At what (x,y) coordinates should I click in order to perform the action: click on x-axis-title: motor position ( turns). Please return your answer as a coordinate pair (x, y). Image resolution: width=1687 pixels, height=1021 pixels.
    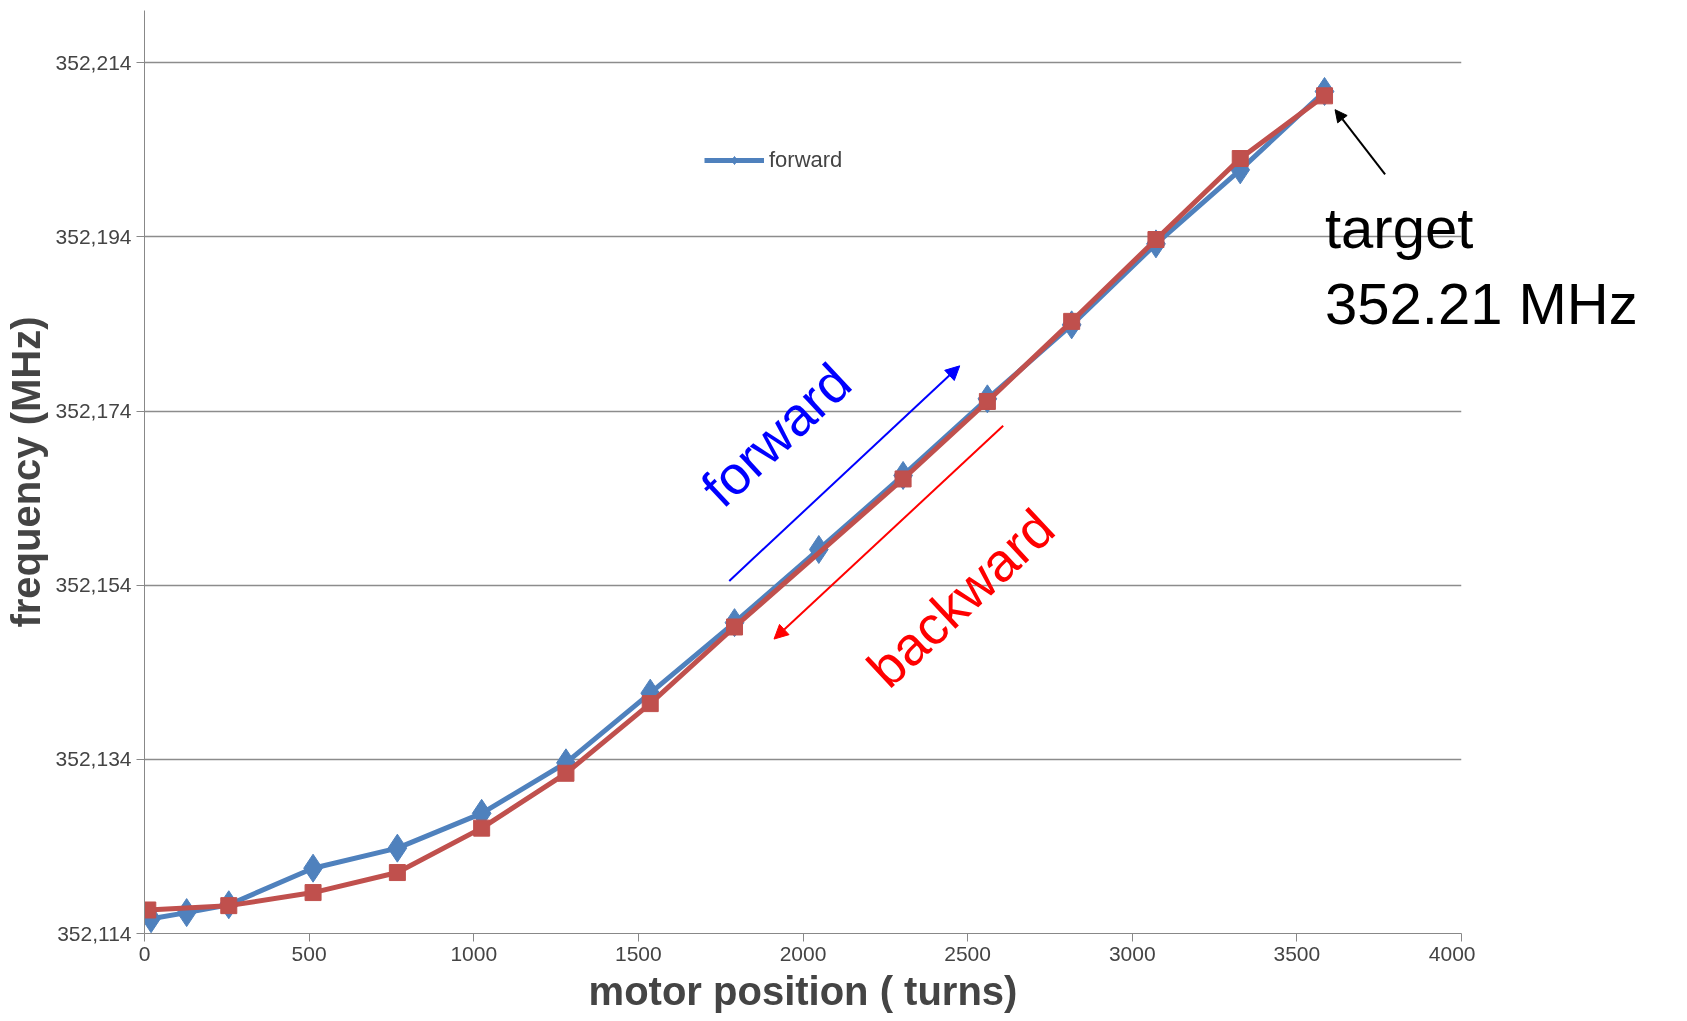
    Looking at the image, I should click on (803, 990).